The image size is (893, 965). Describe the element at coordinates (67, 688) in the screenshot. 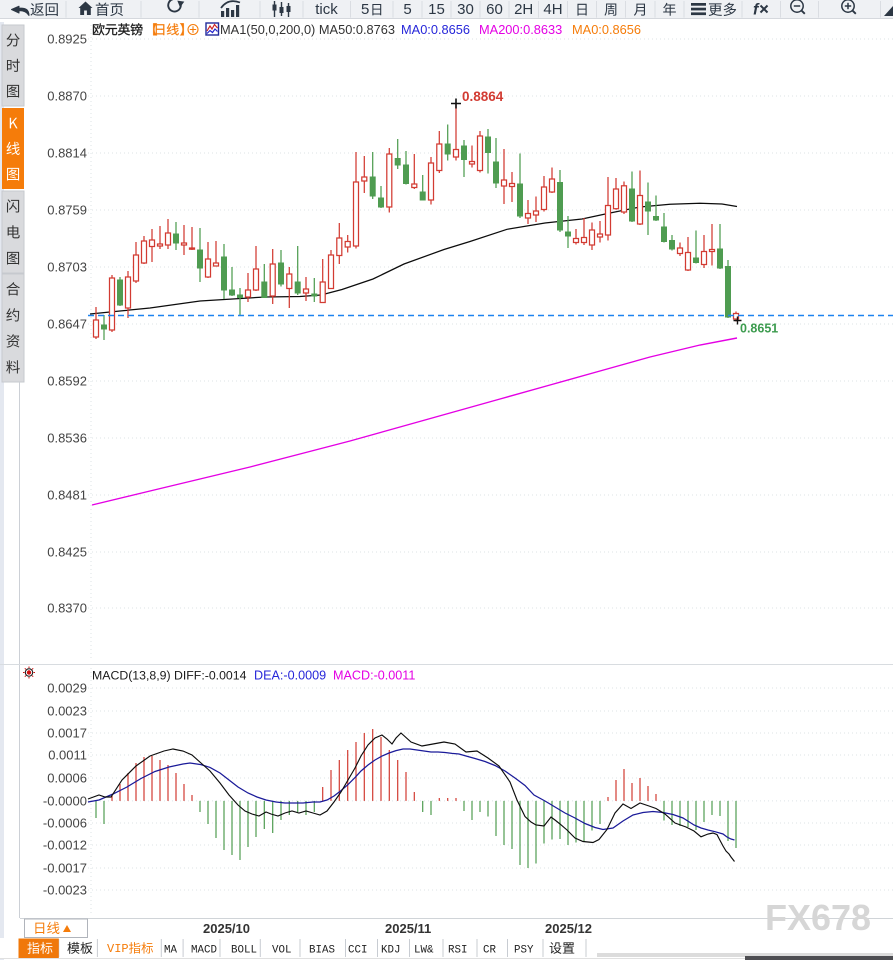

I see `svg-text: 0.0029` at that location.